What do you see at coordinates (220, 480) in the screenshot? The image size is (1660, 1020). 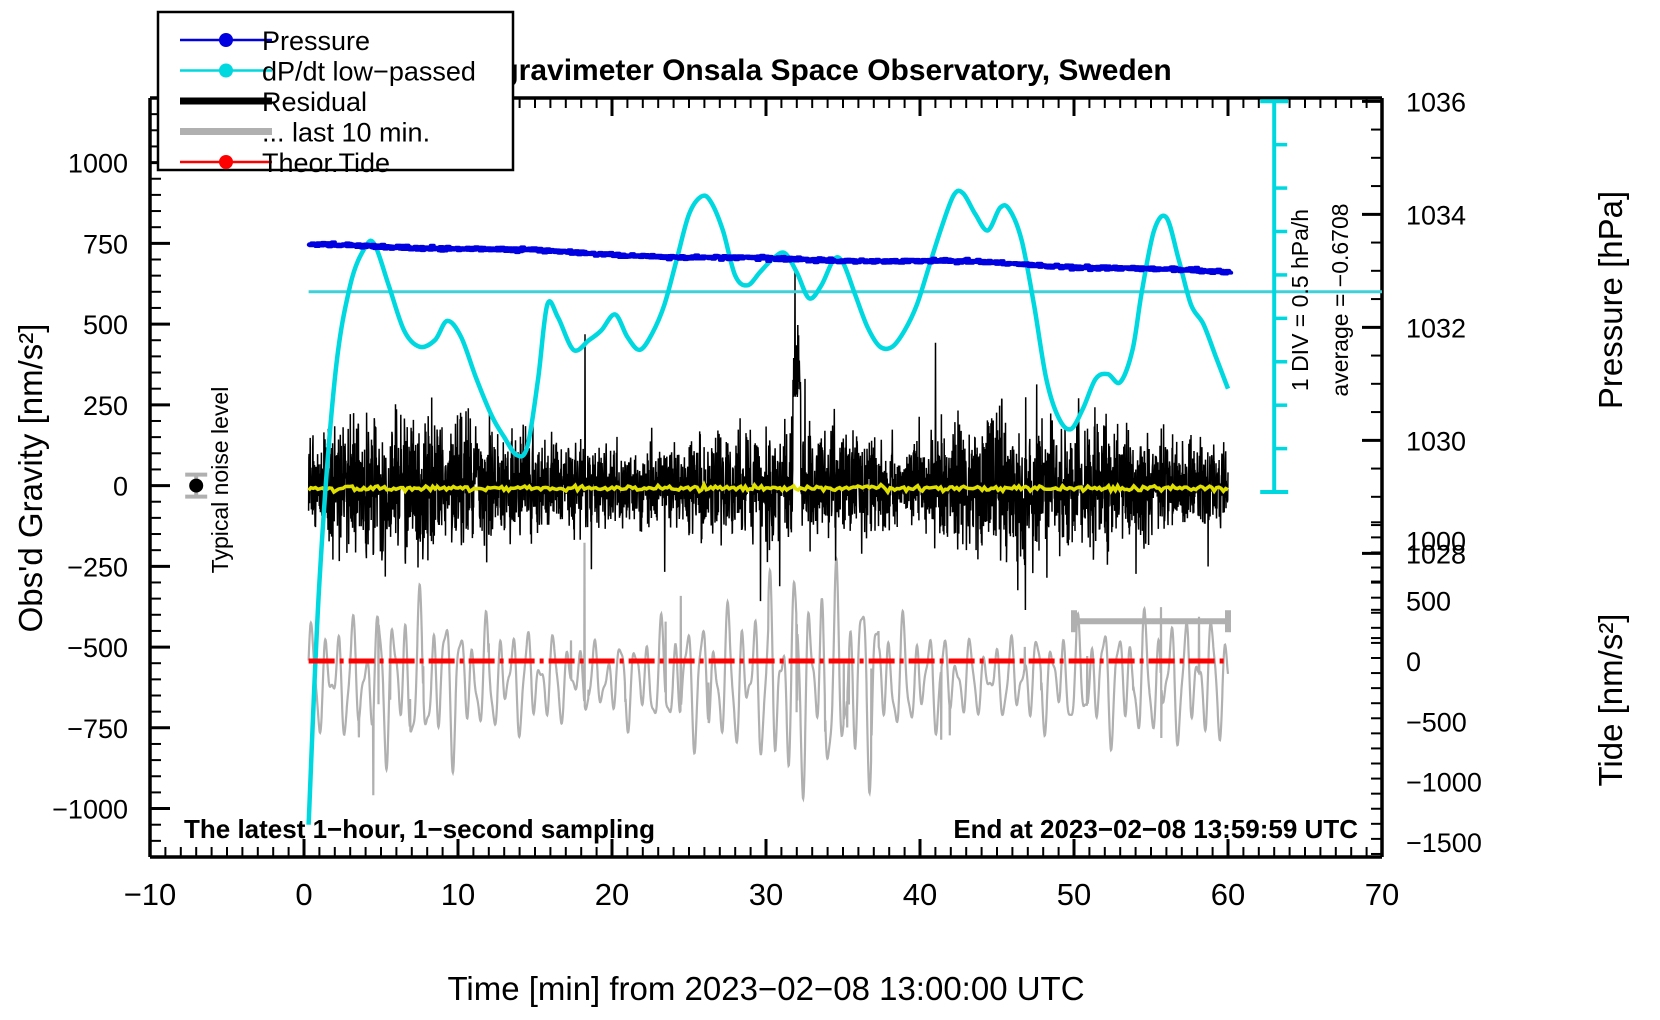 I see `typical-noise-level-label: Typical noise level` at bounding box center [220, 480].